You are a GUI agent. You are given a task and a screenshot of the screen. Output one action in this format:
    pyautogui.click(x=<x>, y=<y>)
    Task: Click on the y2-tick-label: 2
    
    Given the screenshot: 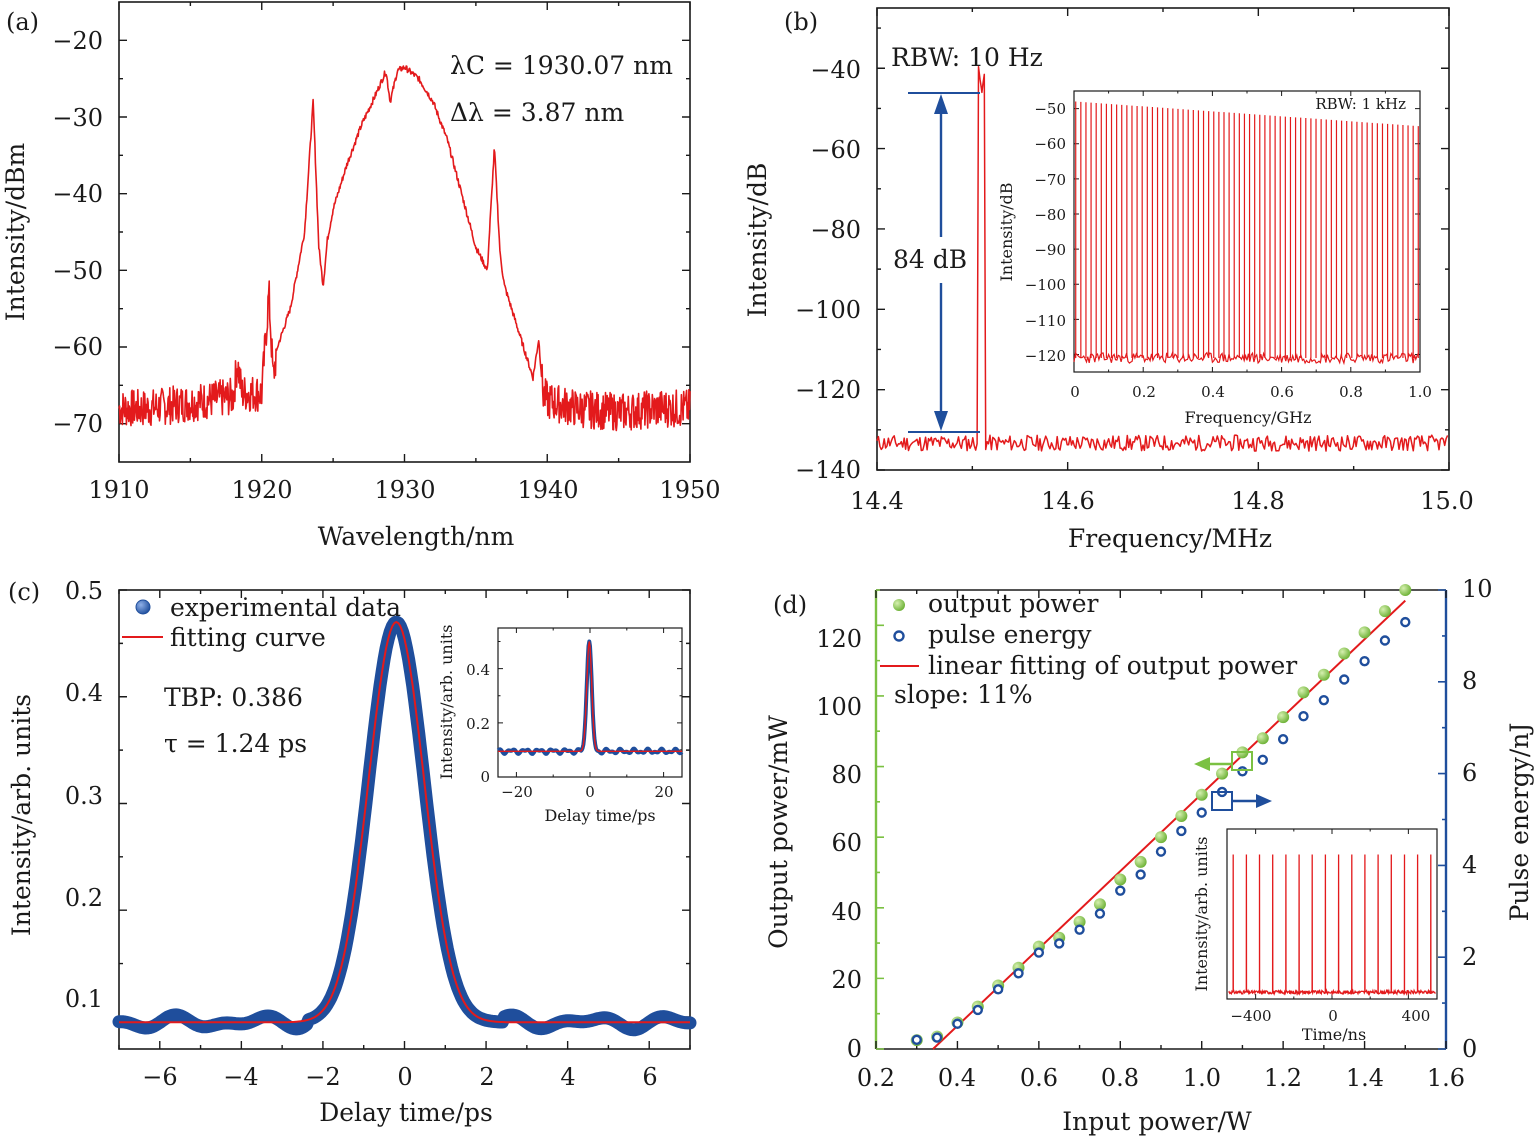 What is the action you would take?
    pyautogui.click(x=1469, y=957)
    